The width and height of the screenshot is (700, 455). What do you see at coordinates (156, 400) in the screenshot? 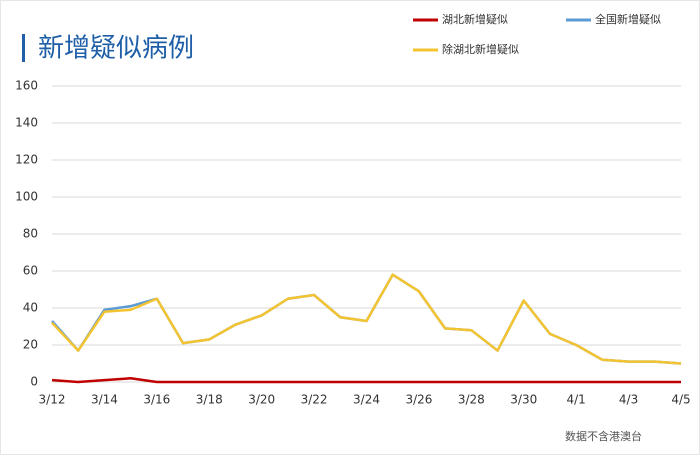
I see `x-tick-label: 3/16` at bounding box center [156, 400].